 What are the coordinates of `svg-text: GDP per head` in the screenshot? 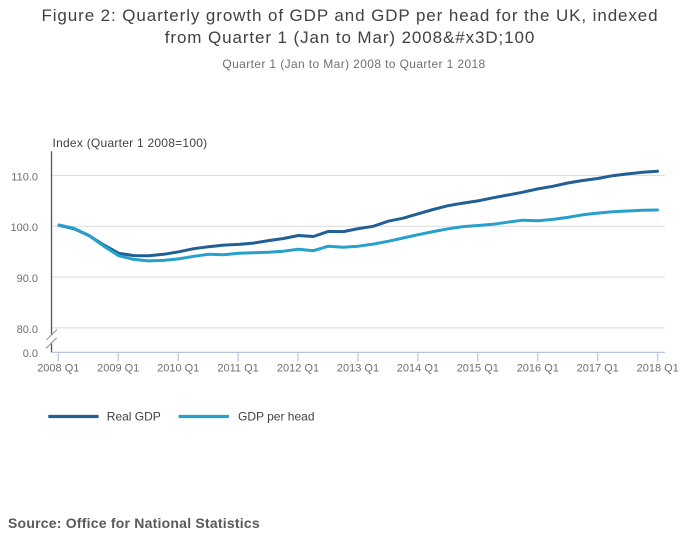 It's located at (276, 417).